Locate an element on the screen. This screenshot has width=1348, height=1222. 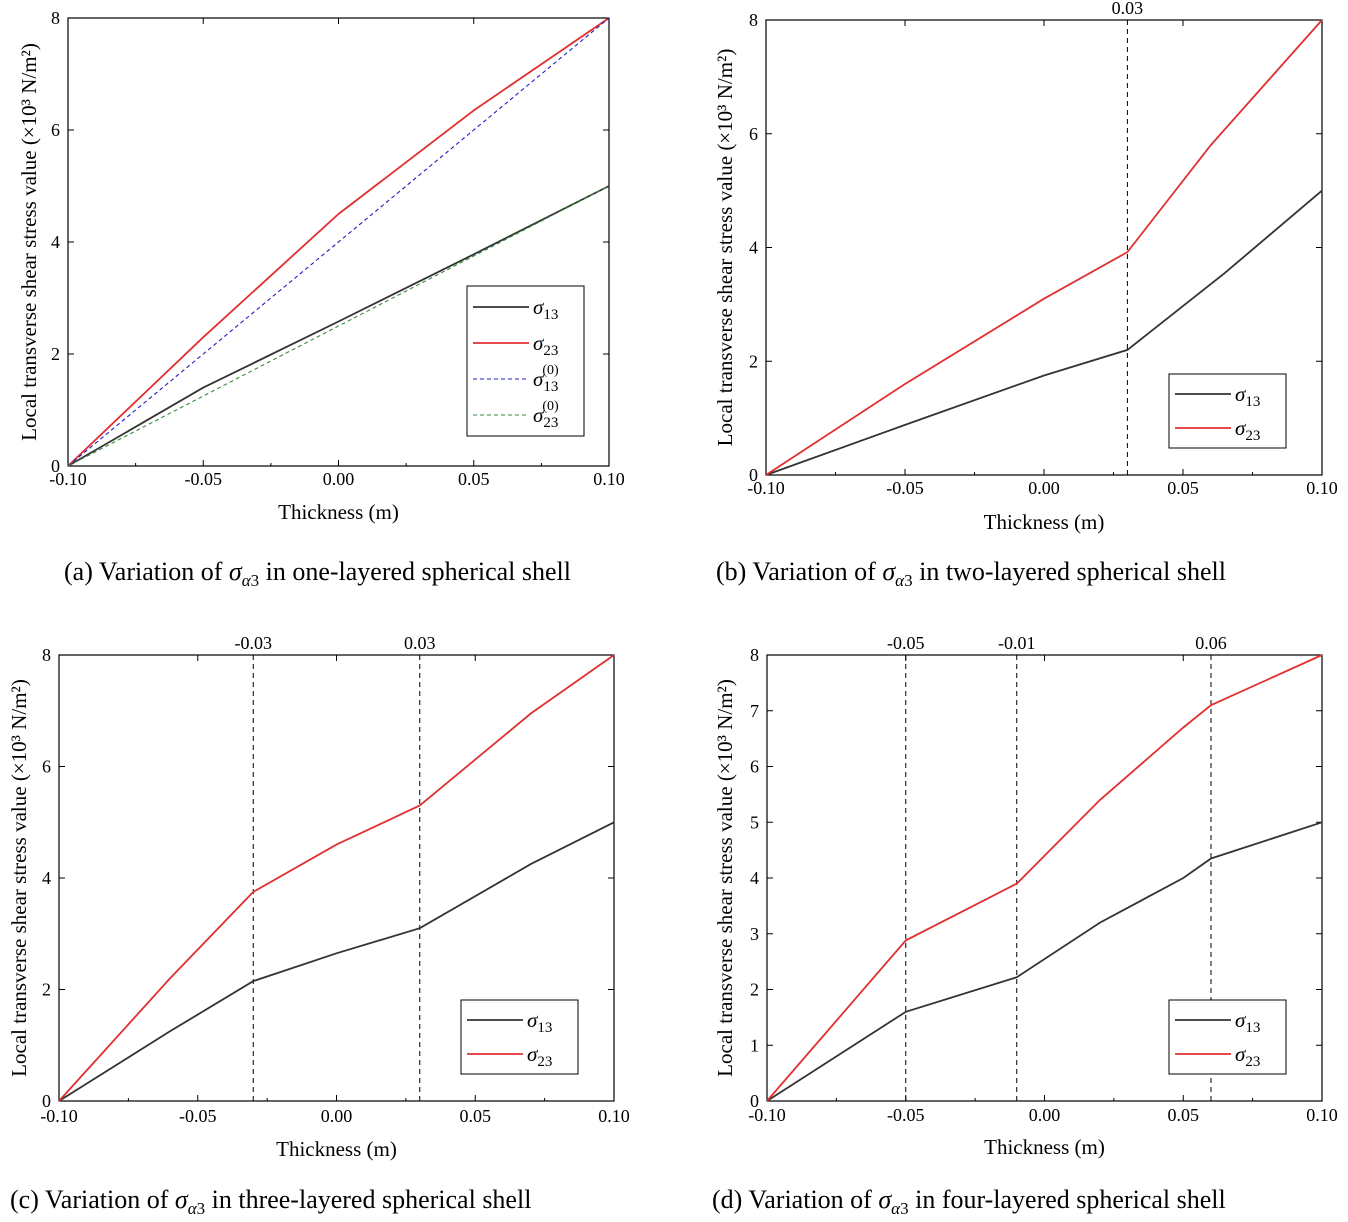
legend-label: σ13(0) is located at coordinates (546, 379).